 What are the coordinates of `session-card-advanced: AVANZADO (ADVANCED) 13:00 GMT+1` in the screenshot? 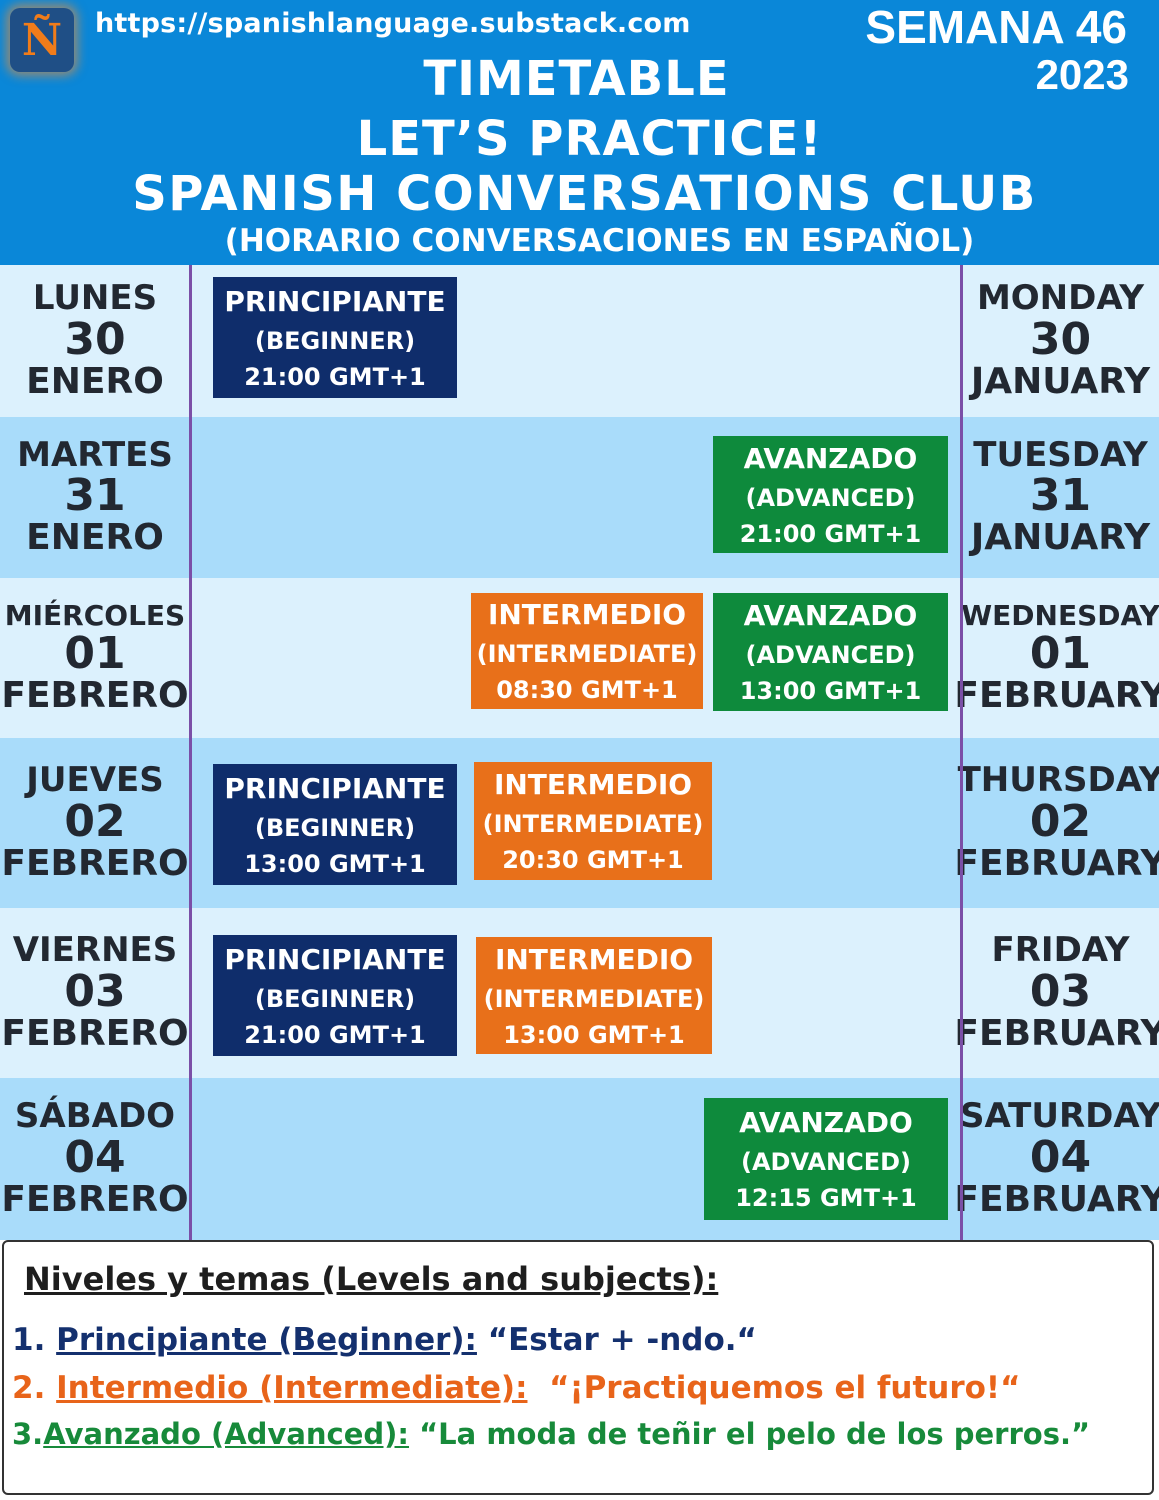 It's located at (830, 652).